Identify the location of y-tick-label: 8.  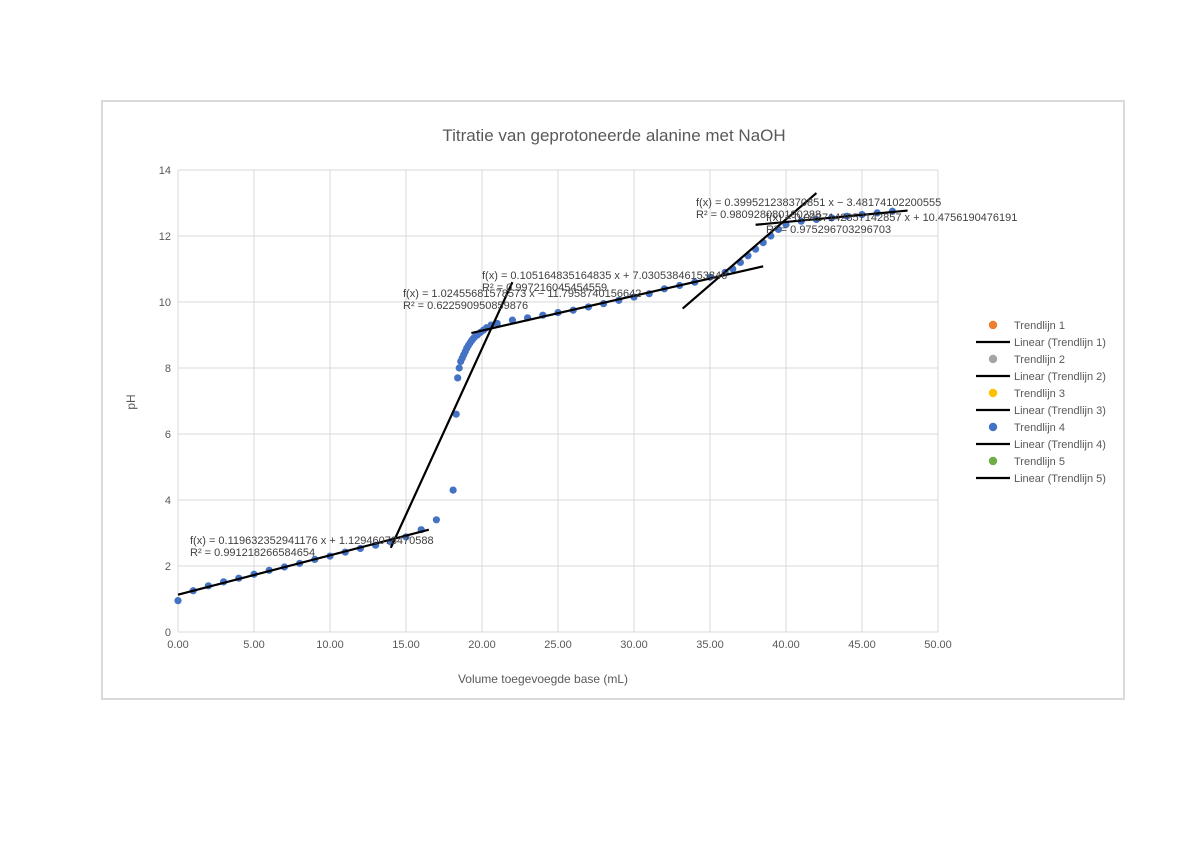
(168, 369).